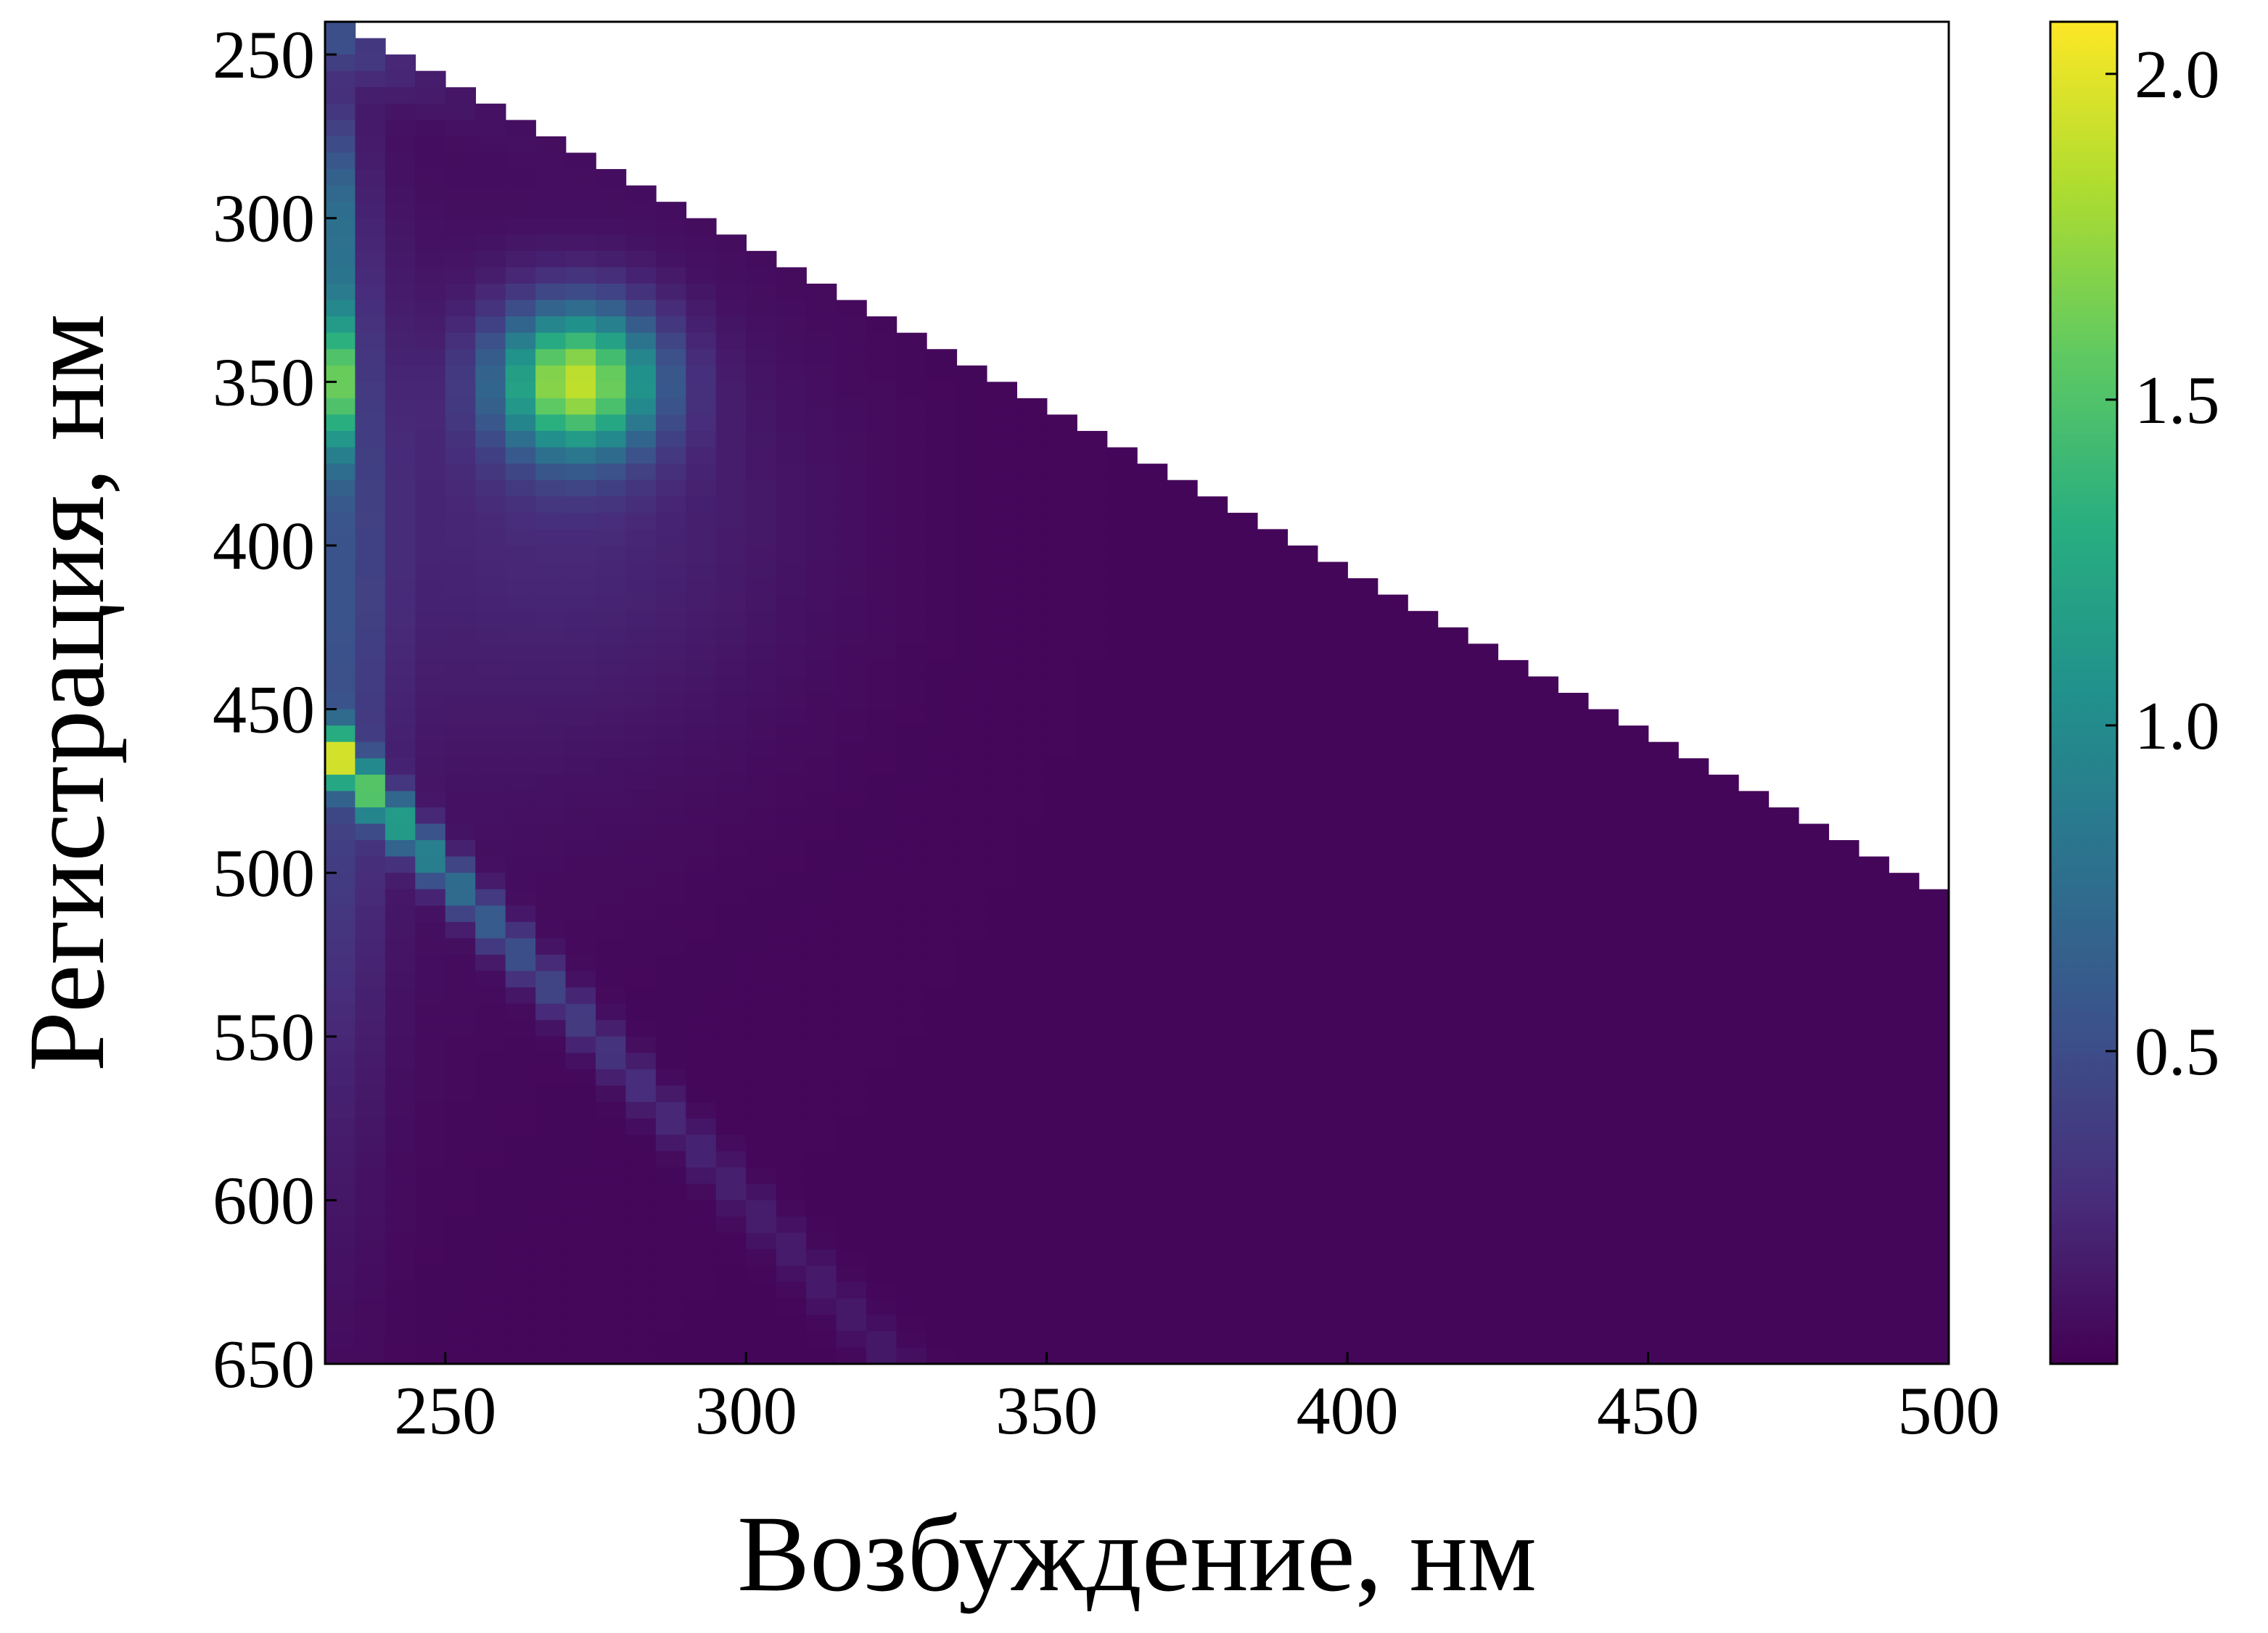  What do you see at coordinates (264, 219) in the screenshot?
I see `y-tick-label: 300` at bounding box center [264, 219].